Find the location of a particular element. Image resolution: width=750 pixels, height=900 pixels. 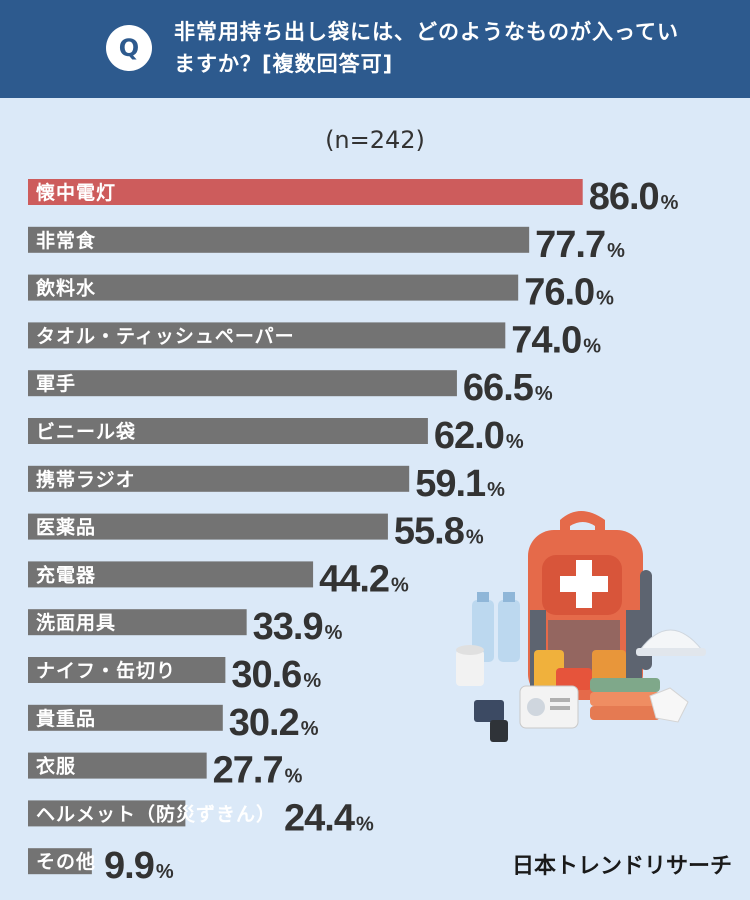

value-label: 24.4 is located at coordinates (319, 818).